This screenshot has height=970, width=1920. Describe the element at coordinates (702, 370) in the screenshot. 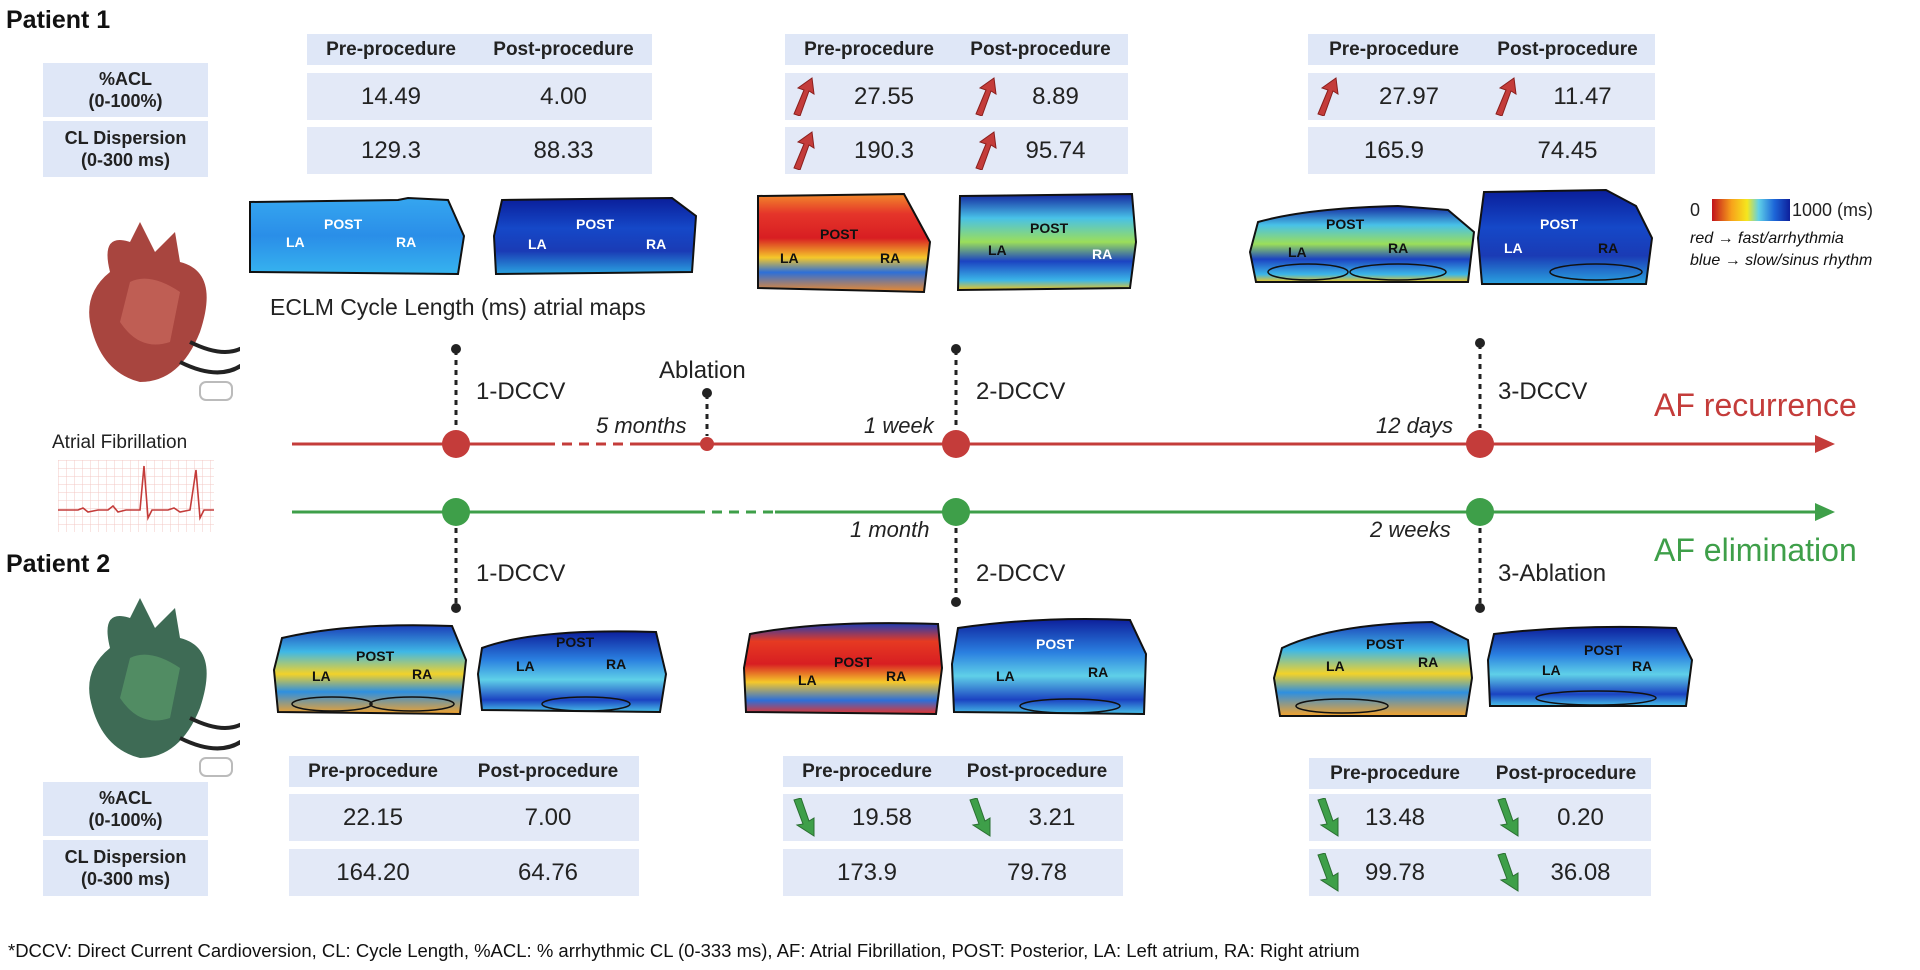

I see `p1-ablation-label: Ablation` at that location.